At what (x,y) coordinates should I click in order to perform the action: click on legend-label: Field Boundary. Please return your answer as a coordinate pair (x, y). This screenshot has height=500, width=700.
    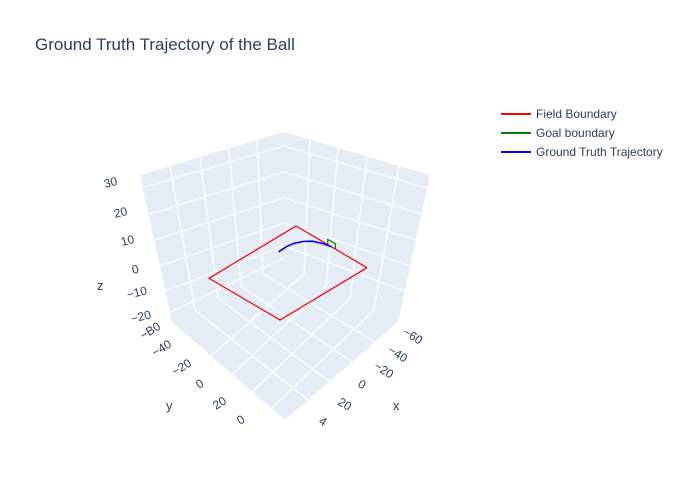
    Looking at the image, I should click on (576, 114).